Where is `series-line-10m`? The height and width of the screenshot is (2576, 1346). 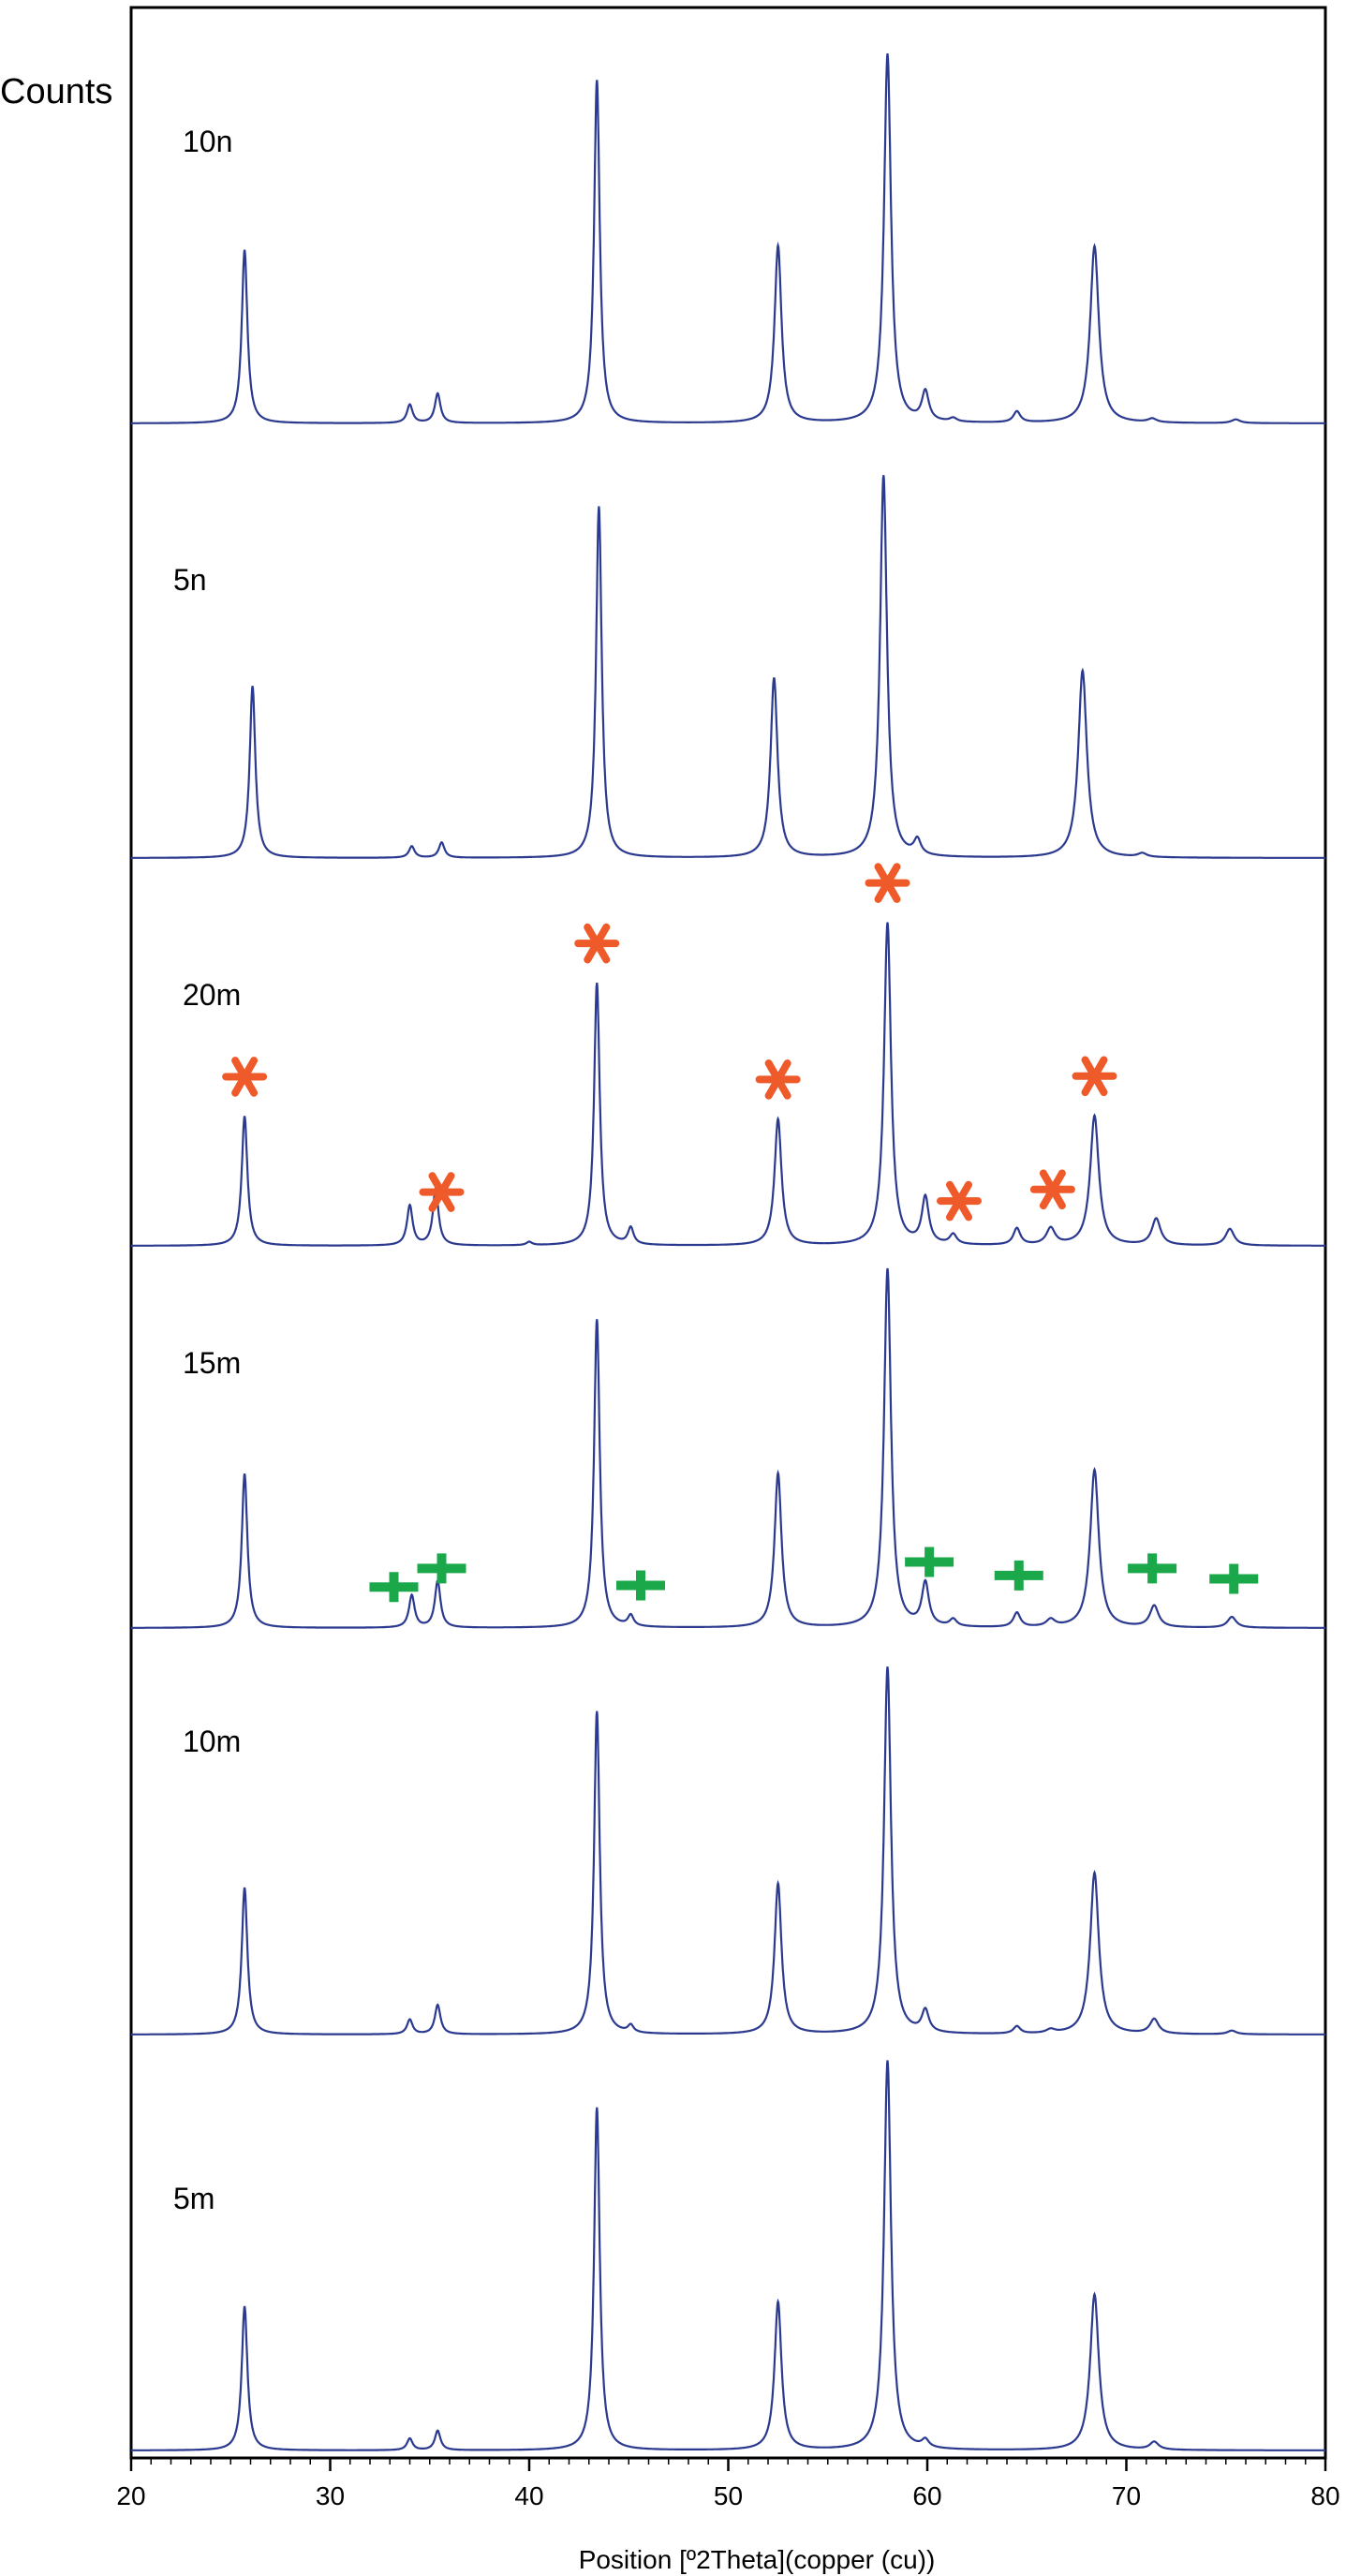
series-line-10m is located at coordinates (728, 1851).